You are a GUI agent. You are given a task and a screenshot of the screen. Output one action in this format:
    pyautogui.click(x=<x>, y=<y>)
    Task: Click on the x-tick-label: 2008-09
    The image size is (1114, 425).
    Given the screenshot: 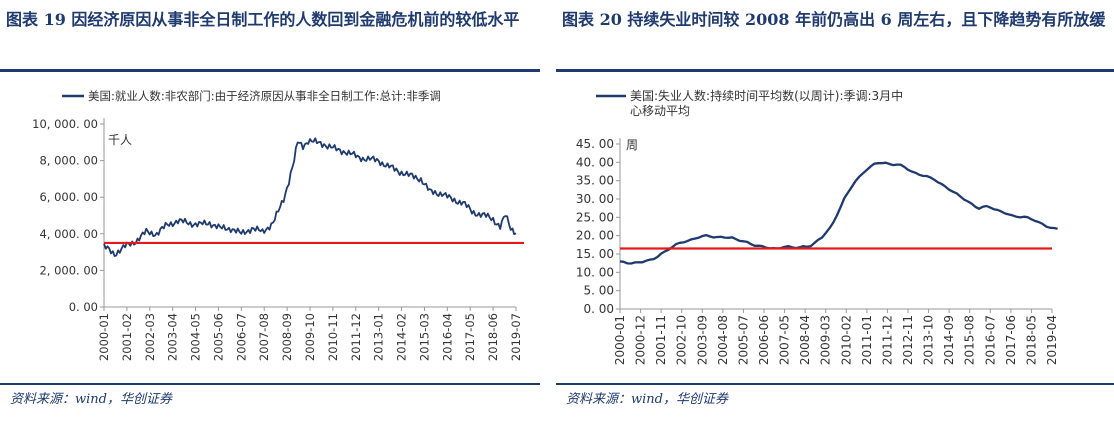 What is the action you would take?
    pyautogui.click(x=287, y=337)
    